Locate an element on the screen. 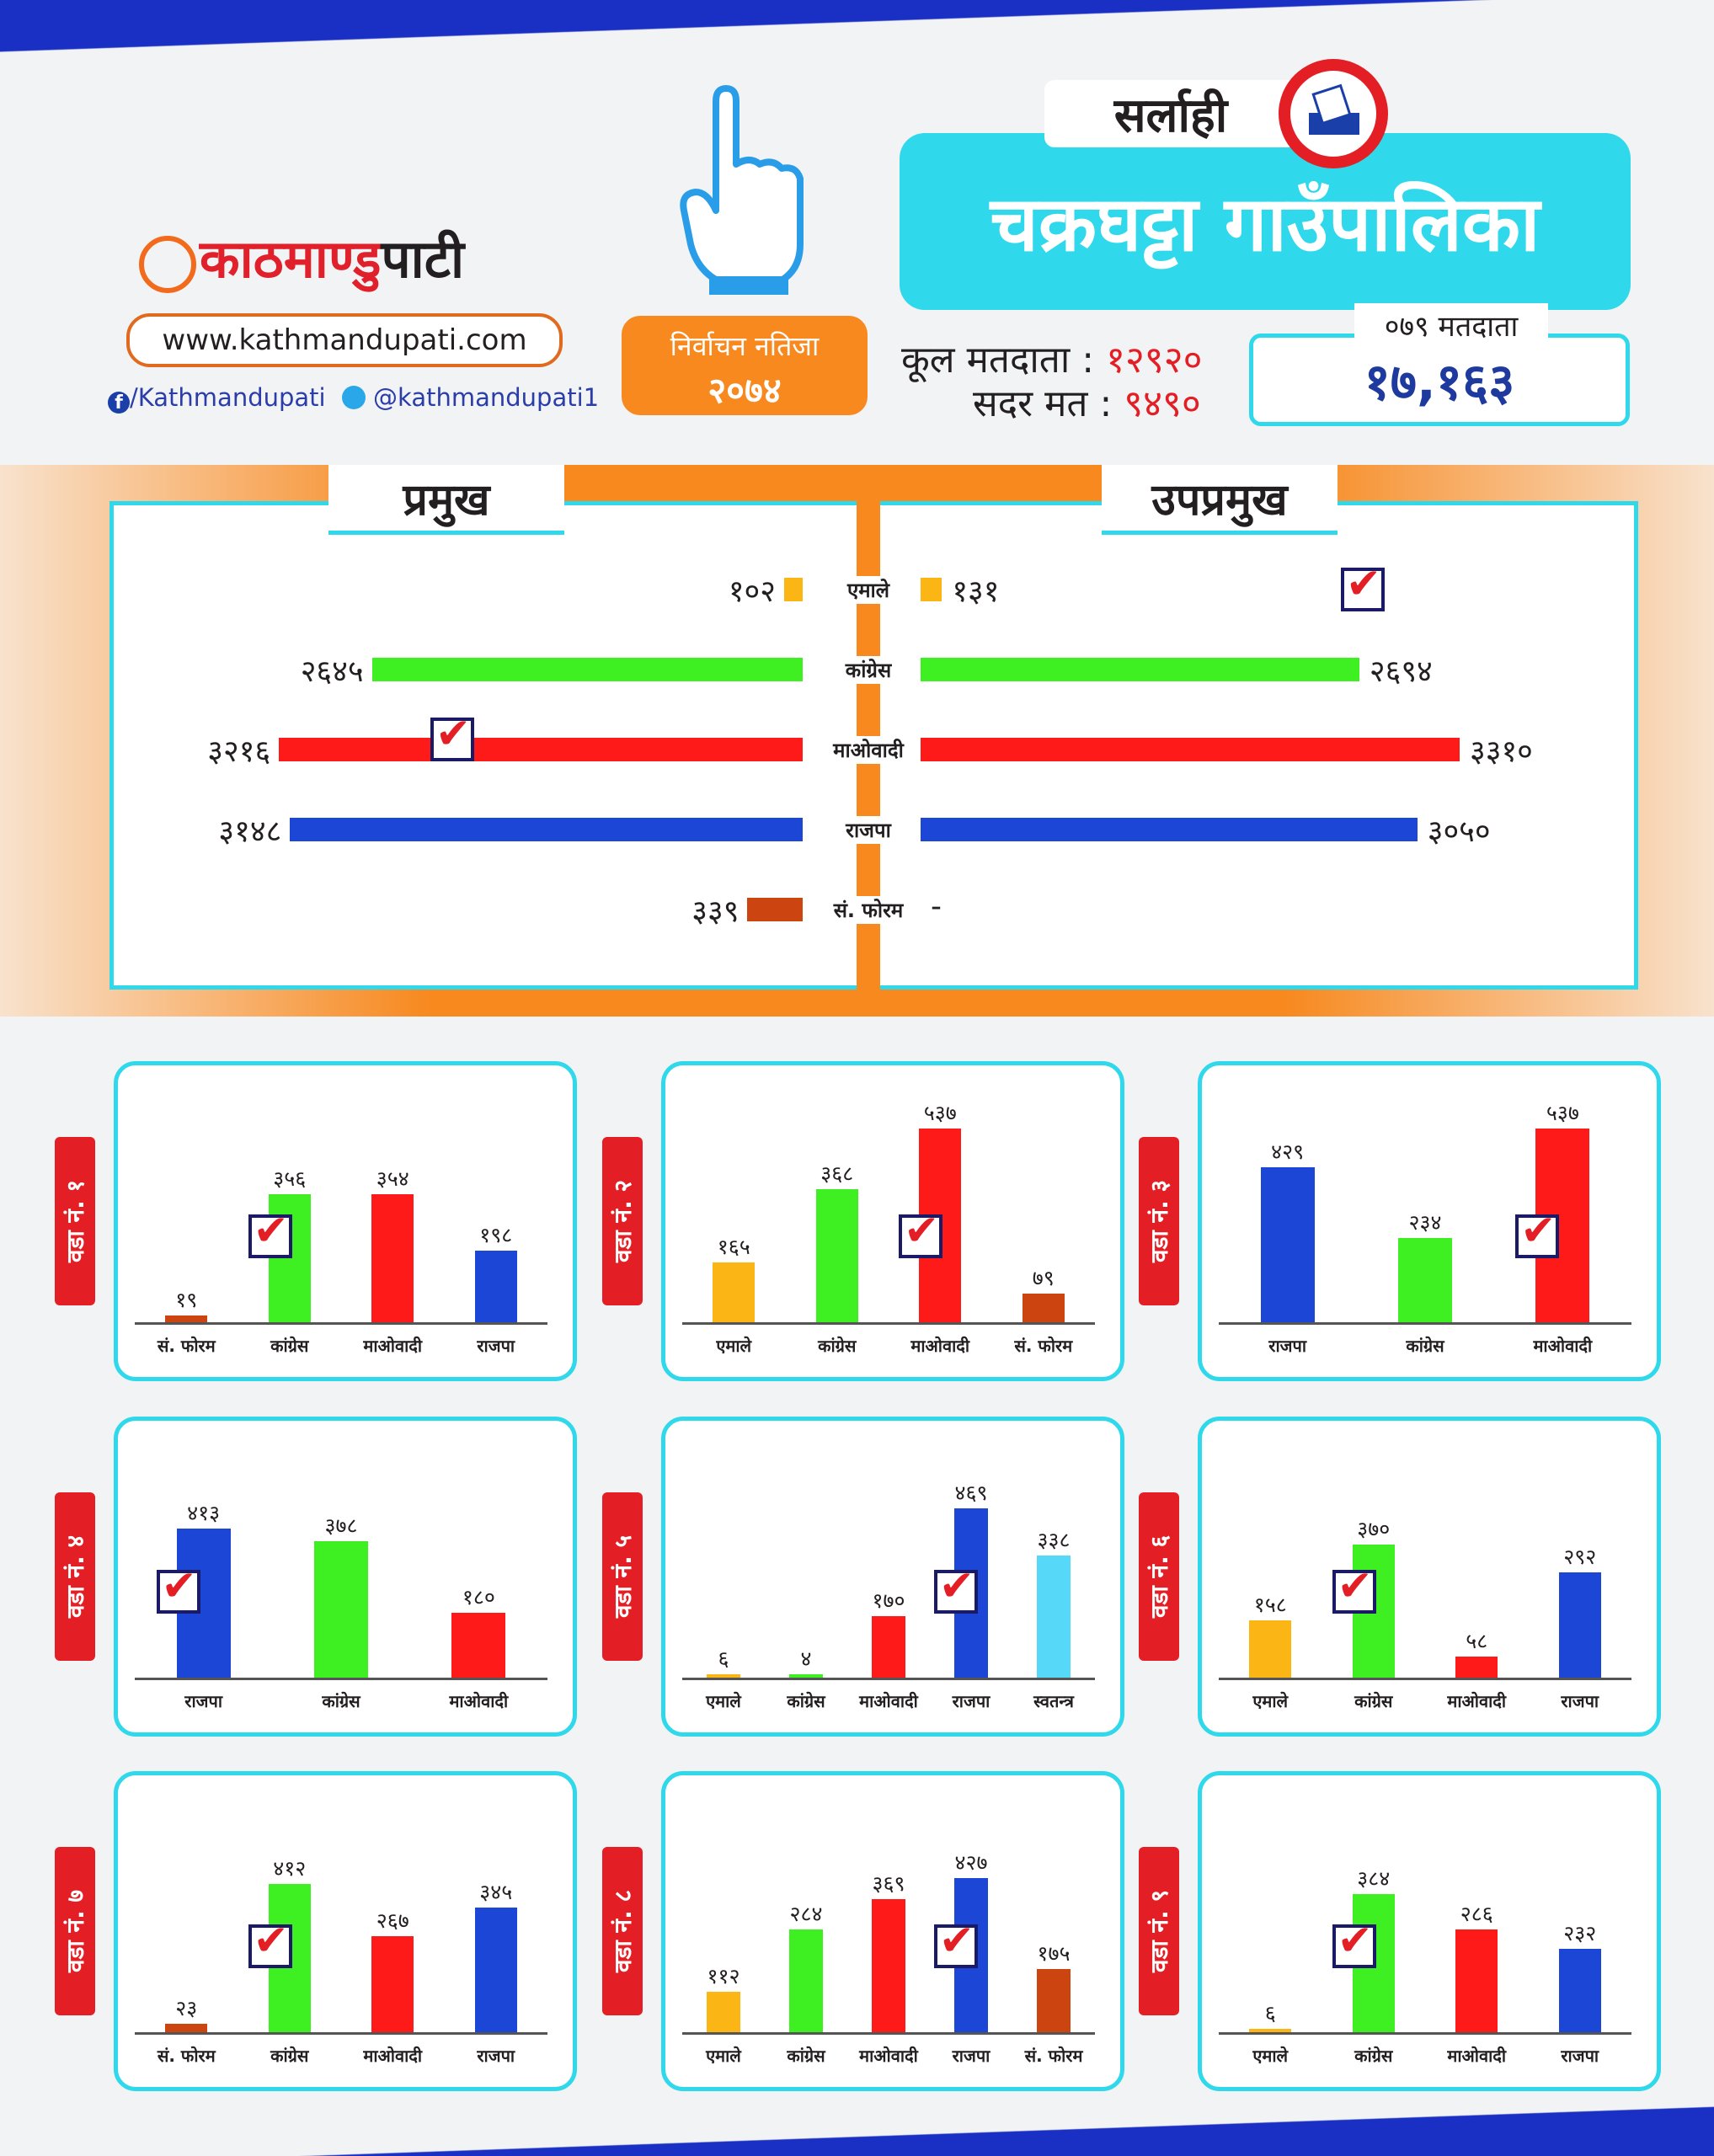  ward-6-value-3: २९२ is located at coordinates (1580, 1556).